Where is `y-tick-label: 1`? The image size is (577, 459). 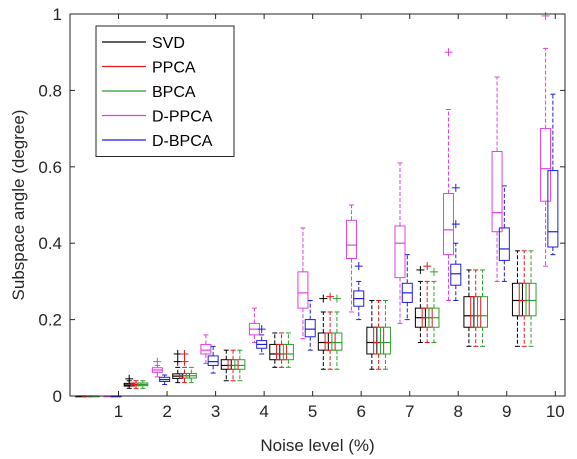
y-tick-label: 1 is located at coordinates (57, 14).